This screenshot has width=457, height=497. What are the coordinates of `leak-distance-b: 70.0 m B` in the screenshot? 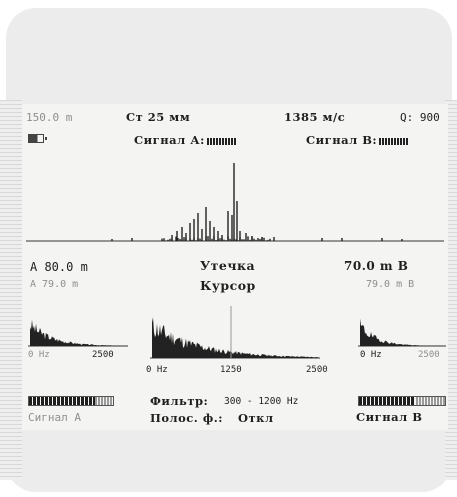 It's located at (376, 266).